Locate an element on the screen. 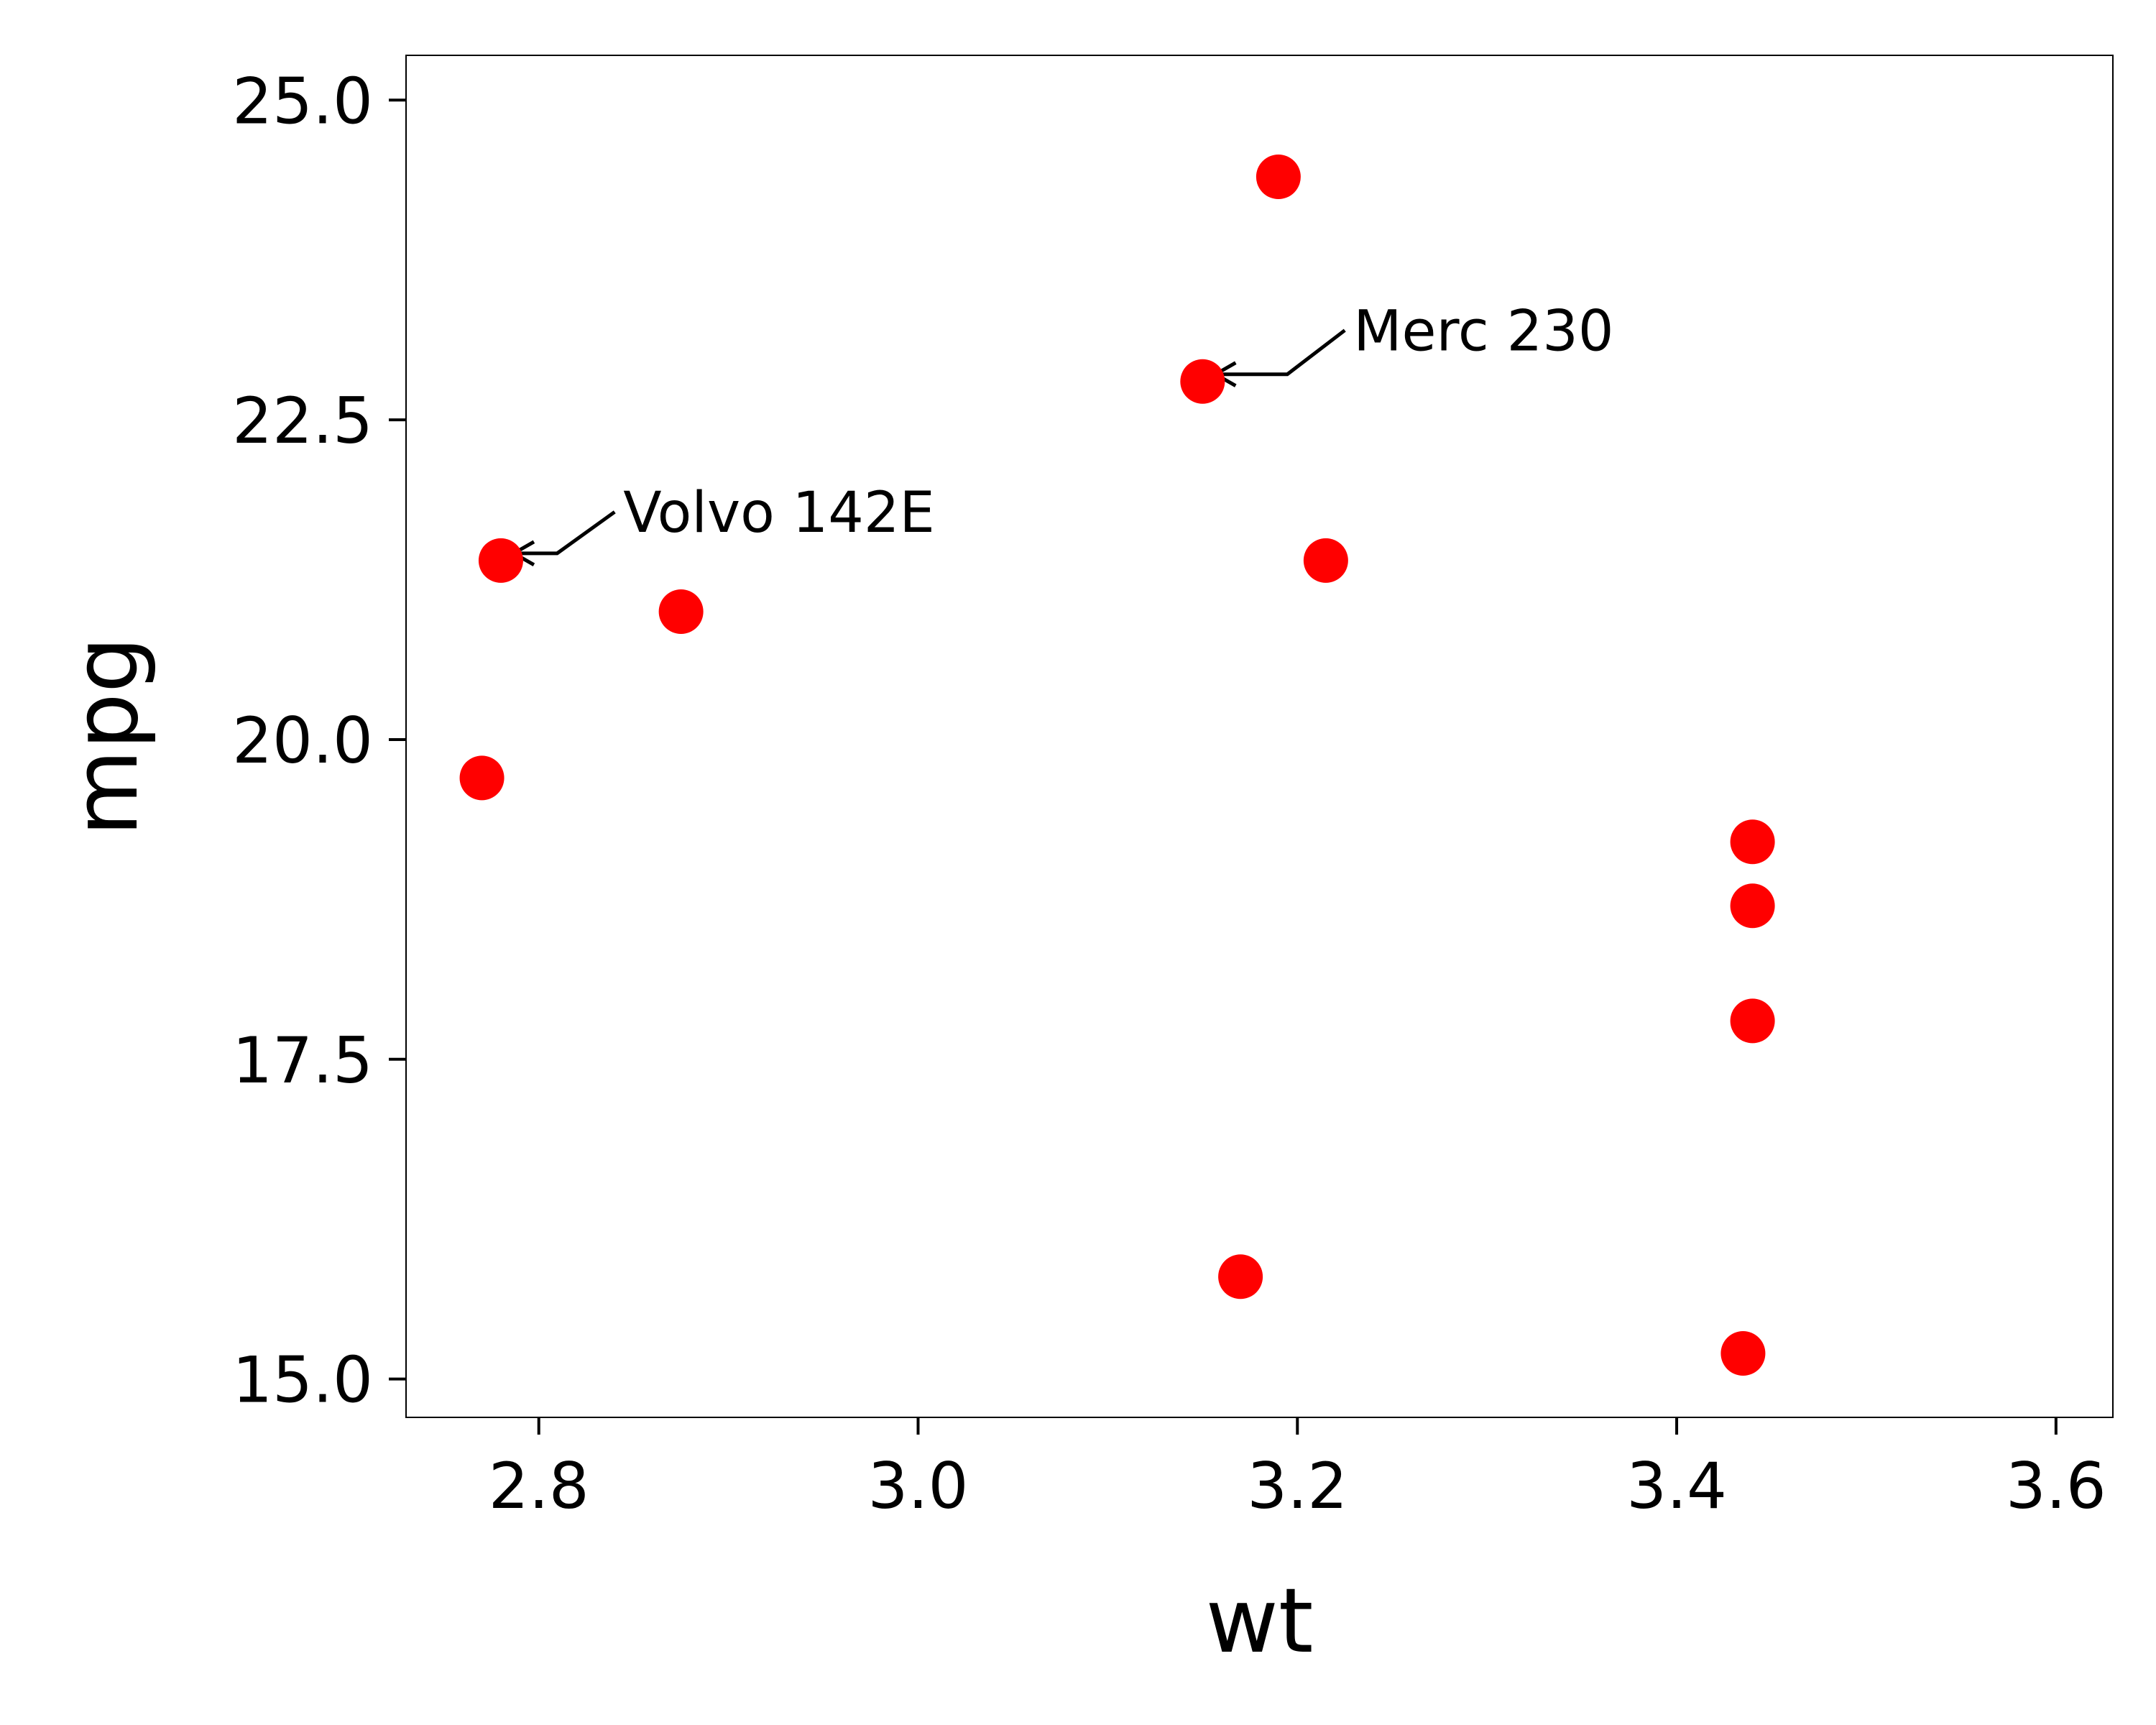  x-tick-label: 3.4 is located at coordinates (1677, 1486).